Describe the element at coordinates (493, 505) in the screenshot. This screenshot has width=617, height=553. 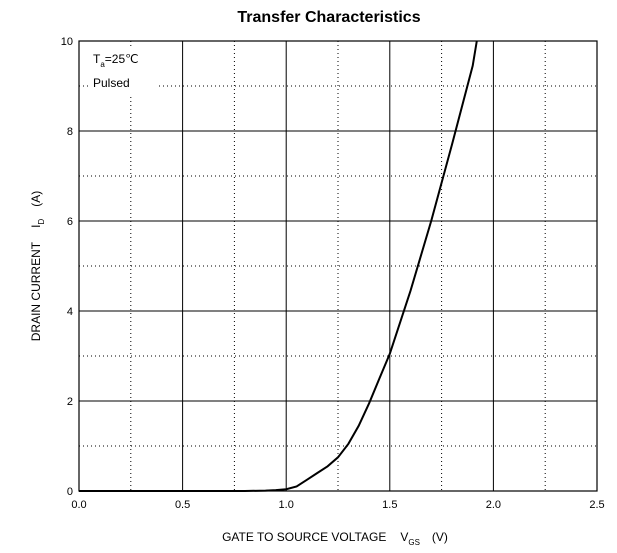
I see `x-tick-label: 2.0` at that location.